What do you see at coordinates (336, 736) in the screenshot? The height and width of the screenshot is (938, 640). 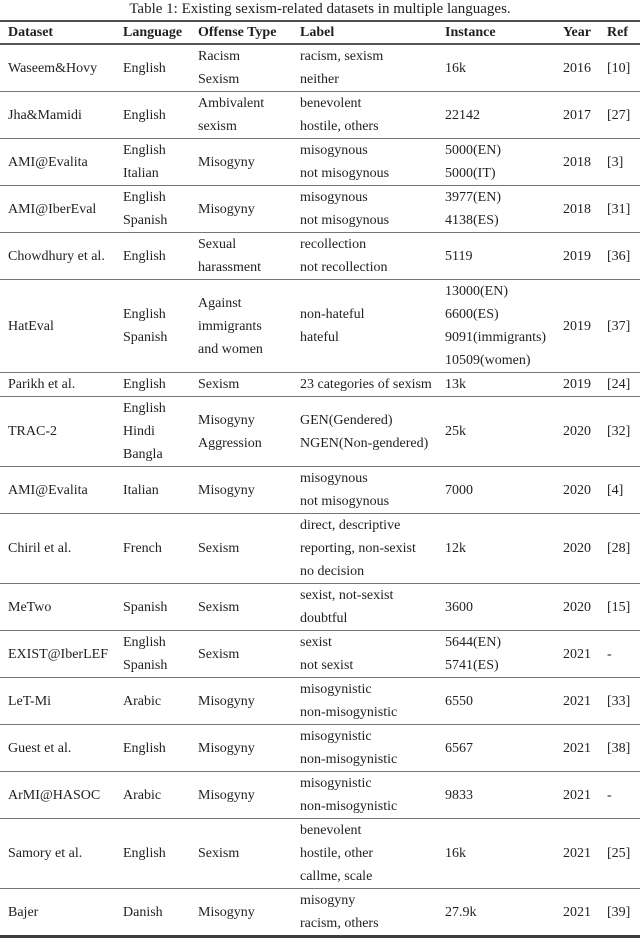 I see `cell-line: misogynistic` at bounding box center [336, 736].